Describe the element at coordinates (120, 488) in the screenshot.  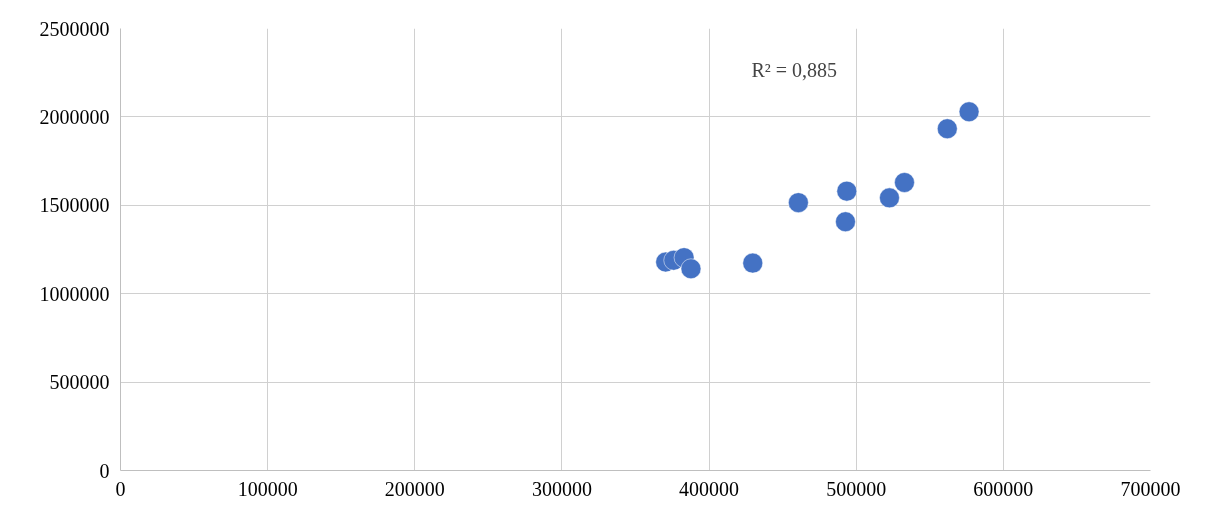
I see `x-tick-label: 0` at that location.